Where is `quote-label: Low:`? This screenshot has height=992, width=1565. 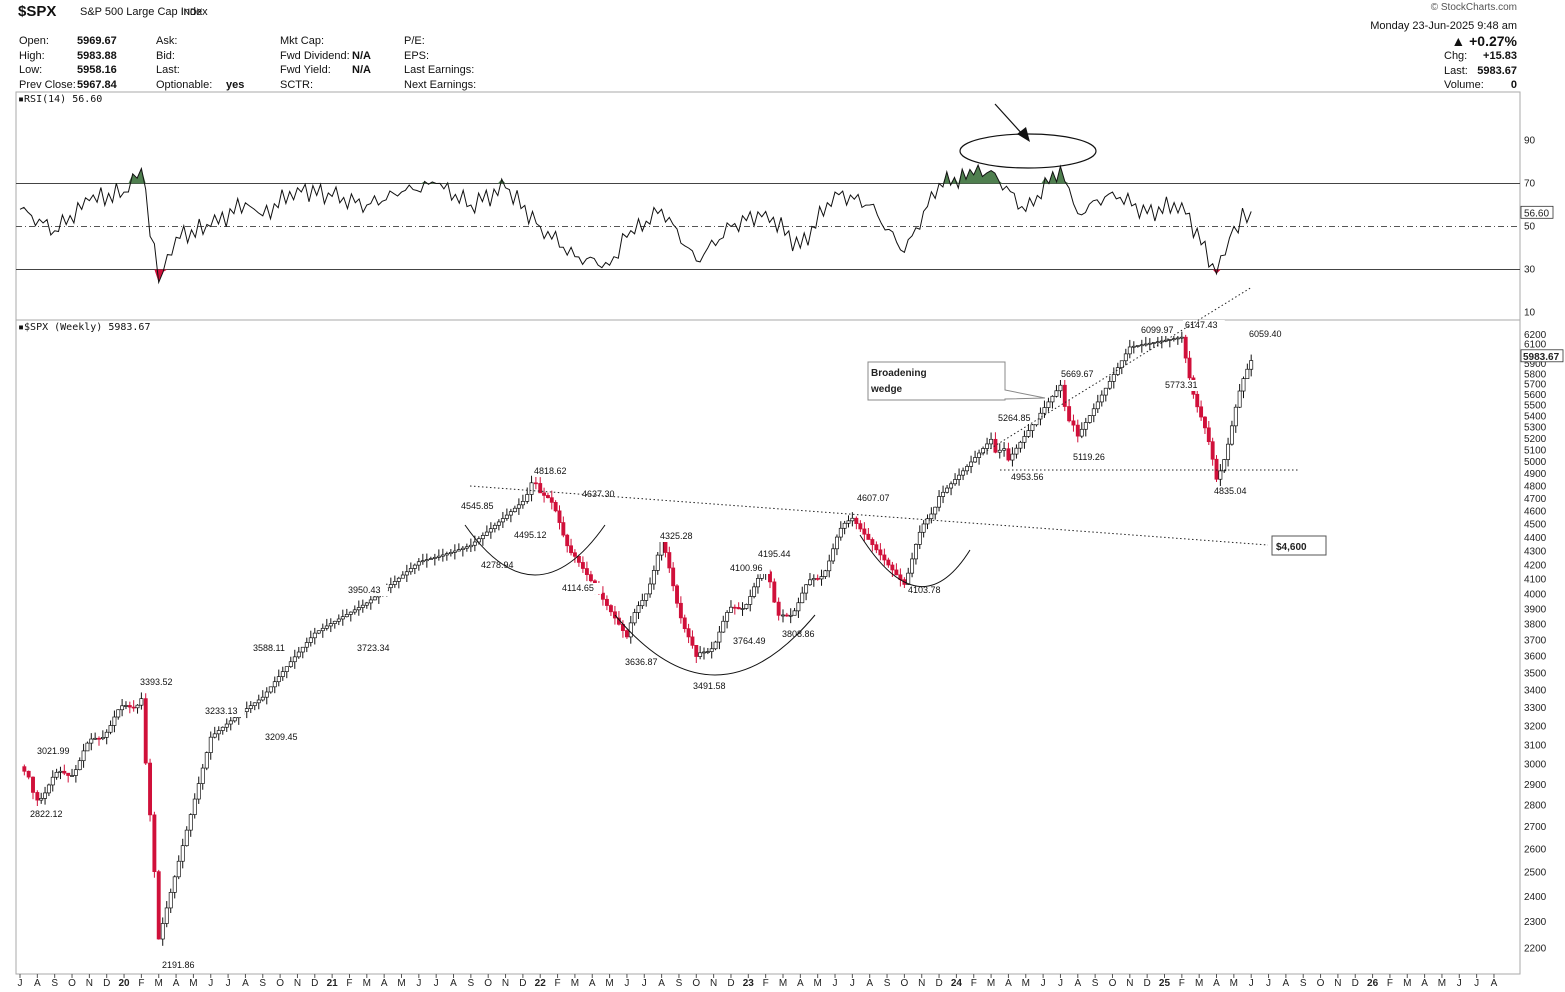 quote-label: Low: is located at coordinates (31, 70).